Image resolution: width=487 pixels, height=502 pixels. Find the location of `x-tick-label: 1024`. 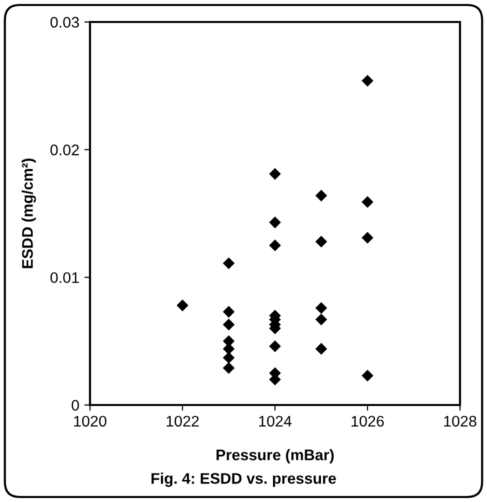

x-tick-label: 1024 is located at coordinates (275, 421).